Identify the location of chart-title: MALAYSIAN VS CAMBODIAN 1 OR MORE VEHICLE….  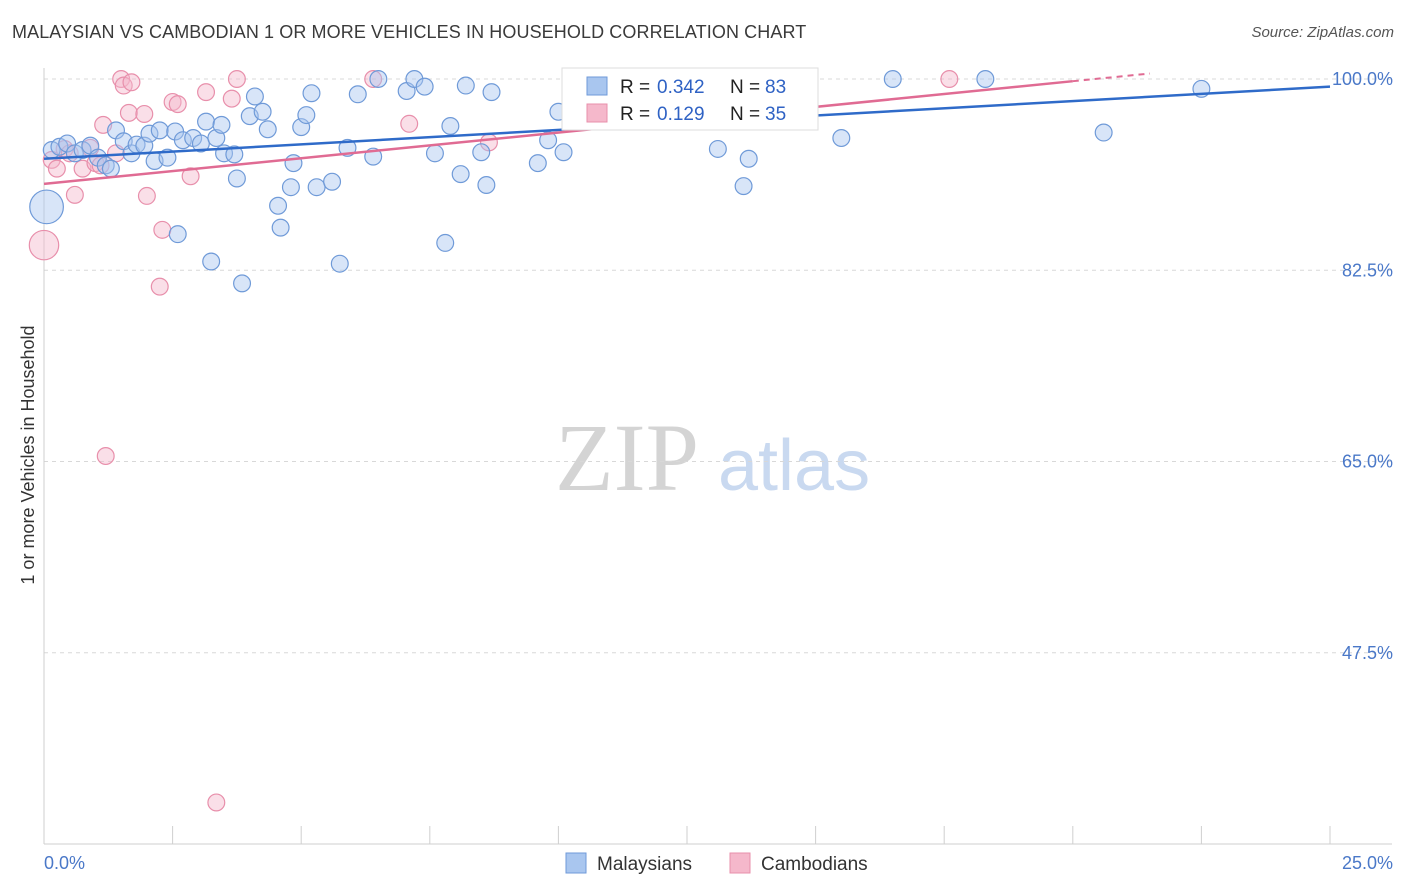
(409, 32).